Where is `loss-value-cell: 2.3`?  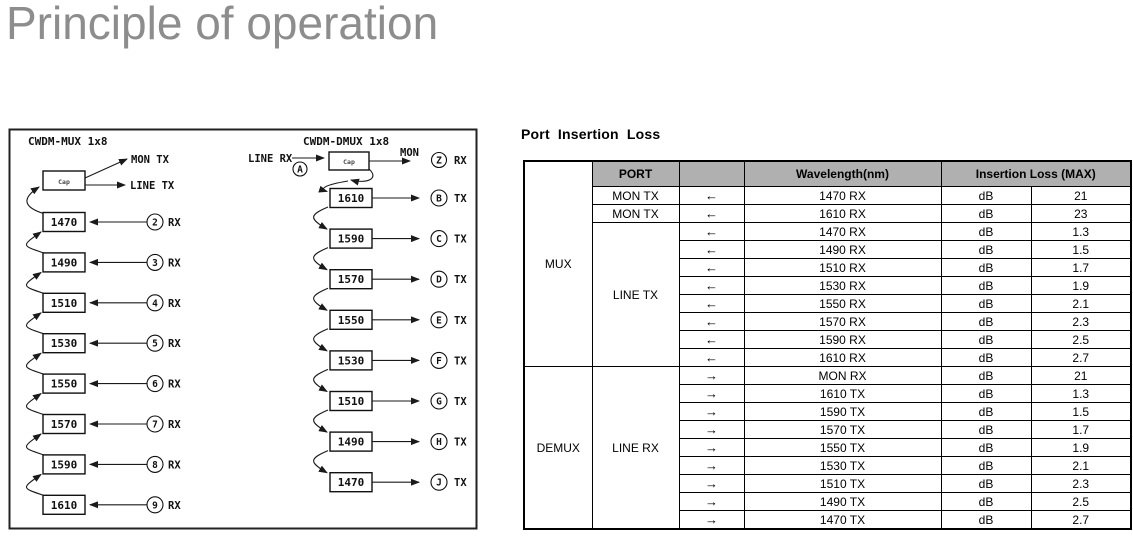
loss-value-cell: 2.3 is located at coordinates (1081, 483).